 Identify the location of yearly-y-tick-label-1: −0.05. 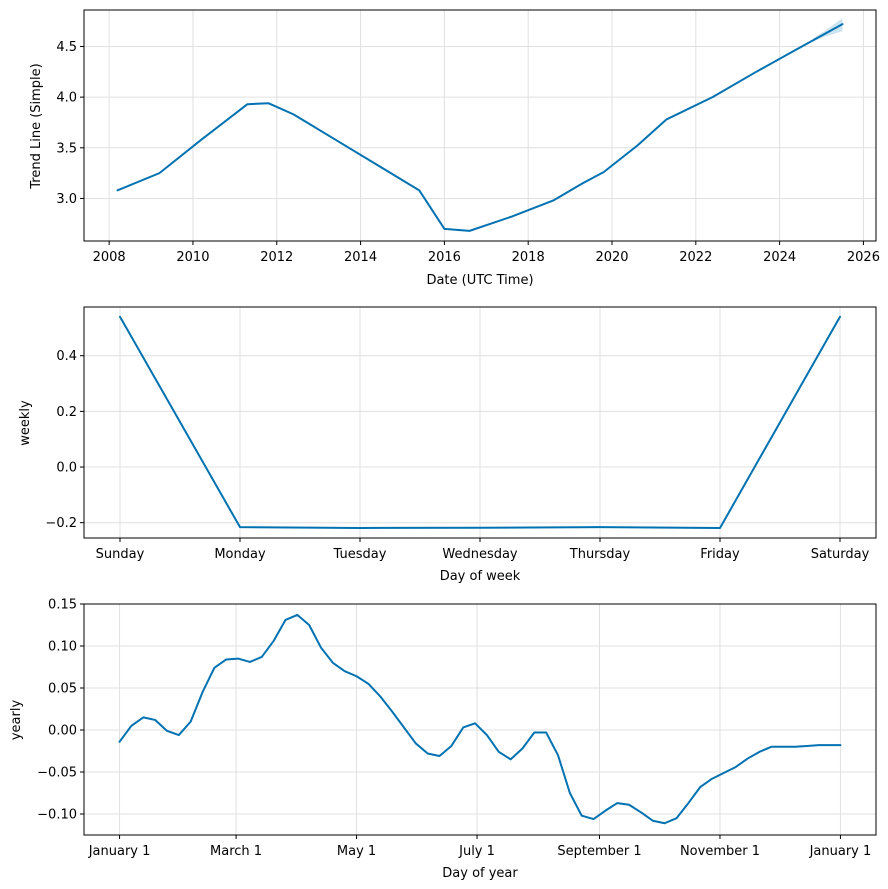
(57, 773).